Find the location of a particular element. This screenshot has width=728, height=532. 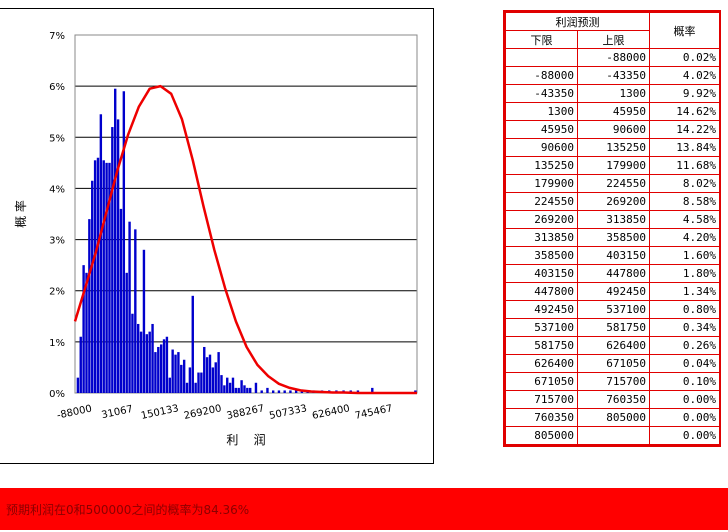

cell-lower: 135250 is located at coordinates (541, 165).